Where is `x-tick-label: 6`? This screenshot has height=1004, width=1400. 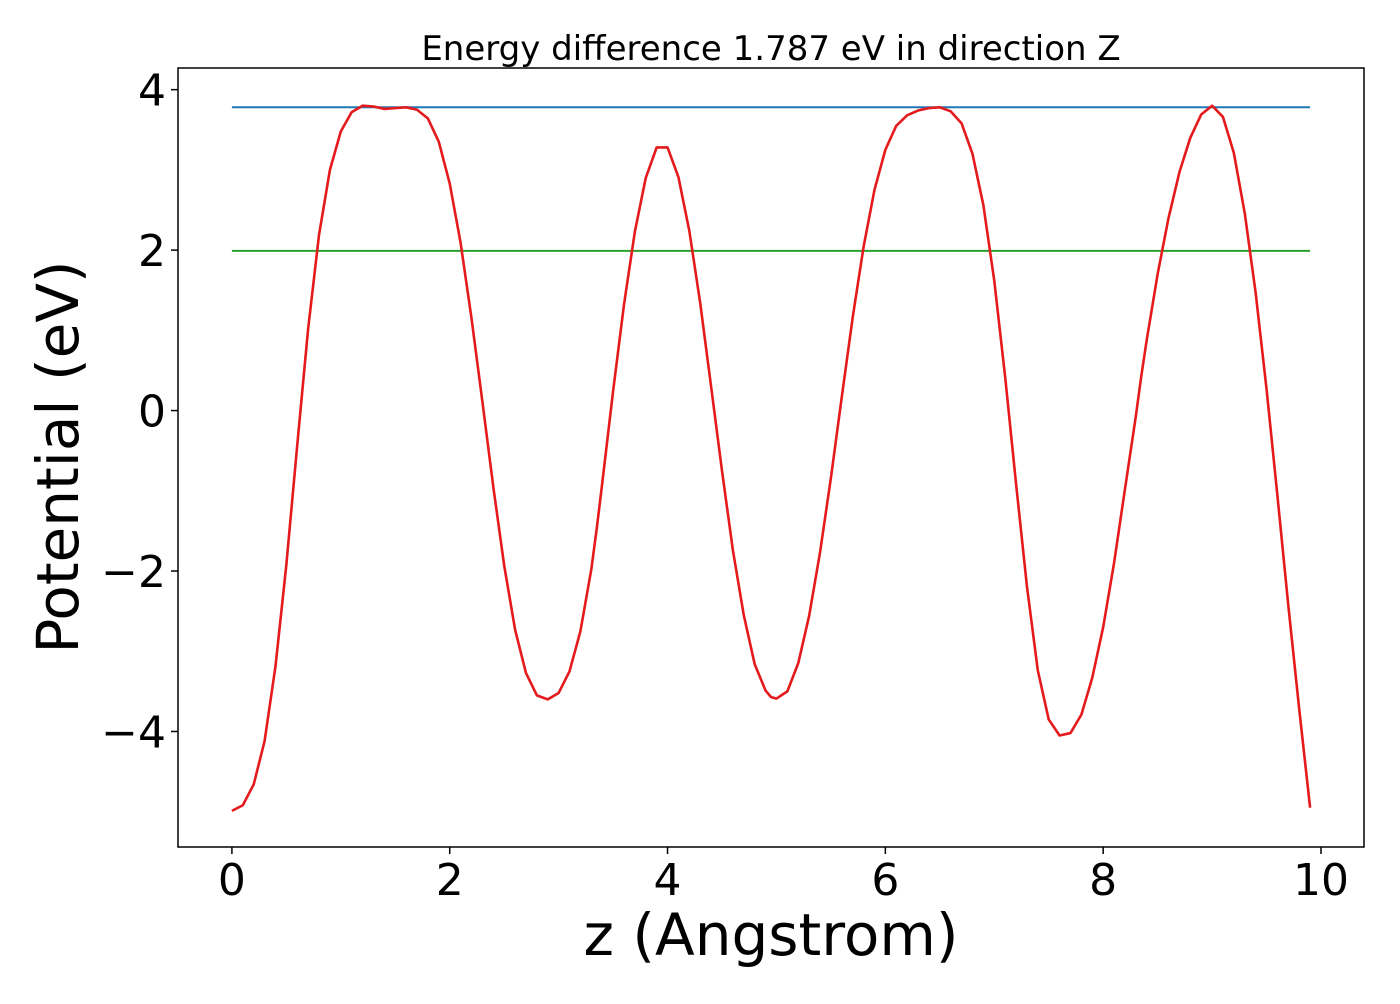 x-tick-label: 6 is located at coordinates (885, 880).